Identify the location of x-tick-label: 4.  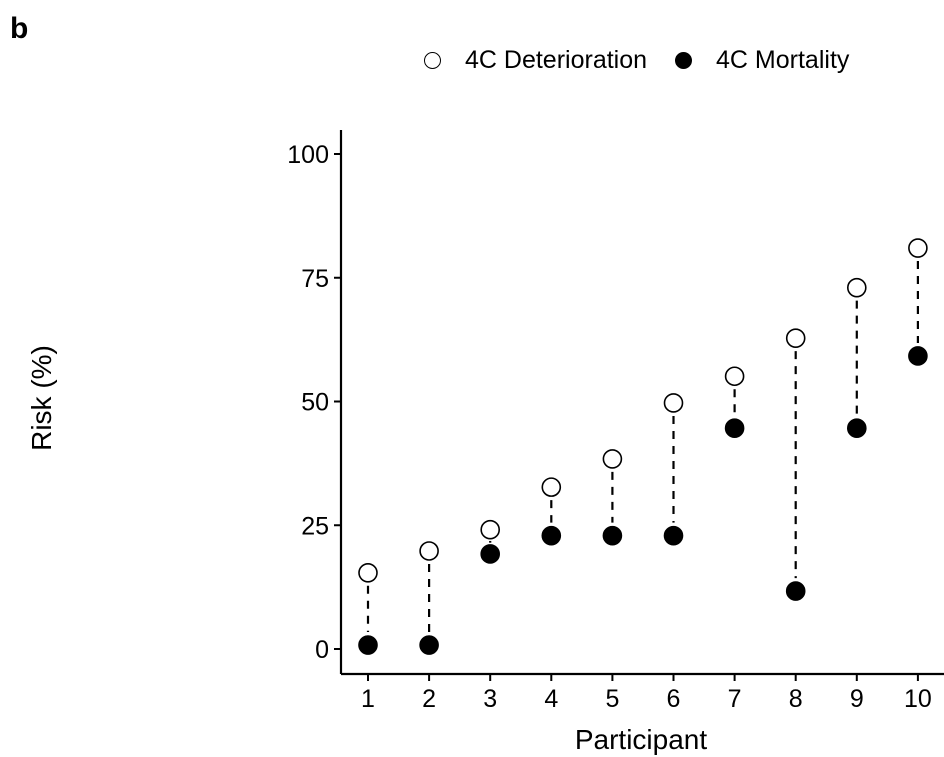
(551, 699).